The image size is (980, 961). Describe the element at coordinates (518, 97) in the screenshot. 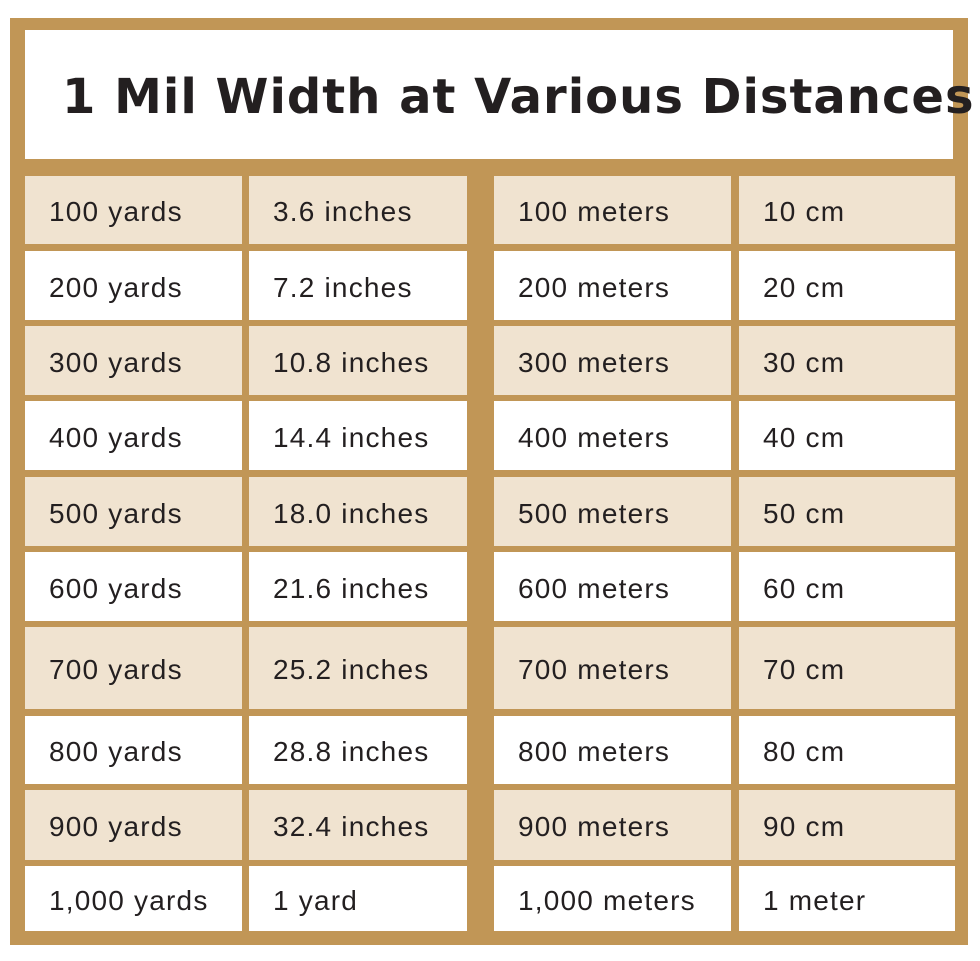

I see `page-title: 1 Mil Width at Various Distances` at that location.